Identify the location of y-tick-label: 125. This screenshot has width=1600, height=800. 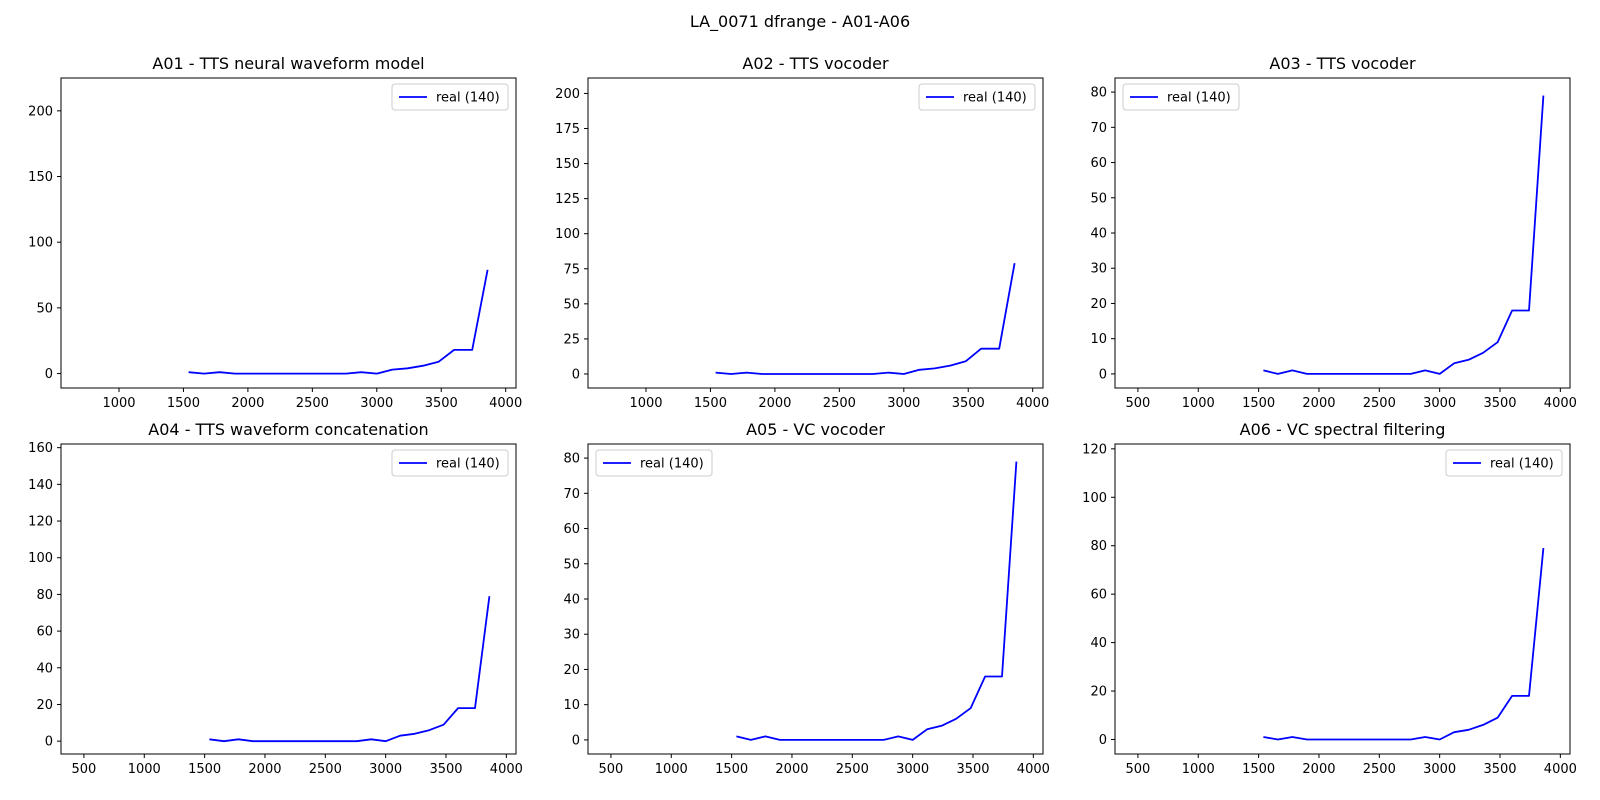
(567, 199).